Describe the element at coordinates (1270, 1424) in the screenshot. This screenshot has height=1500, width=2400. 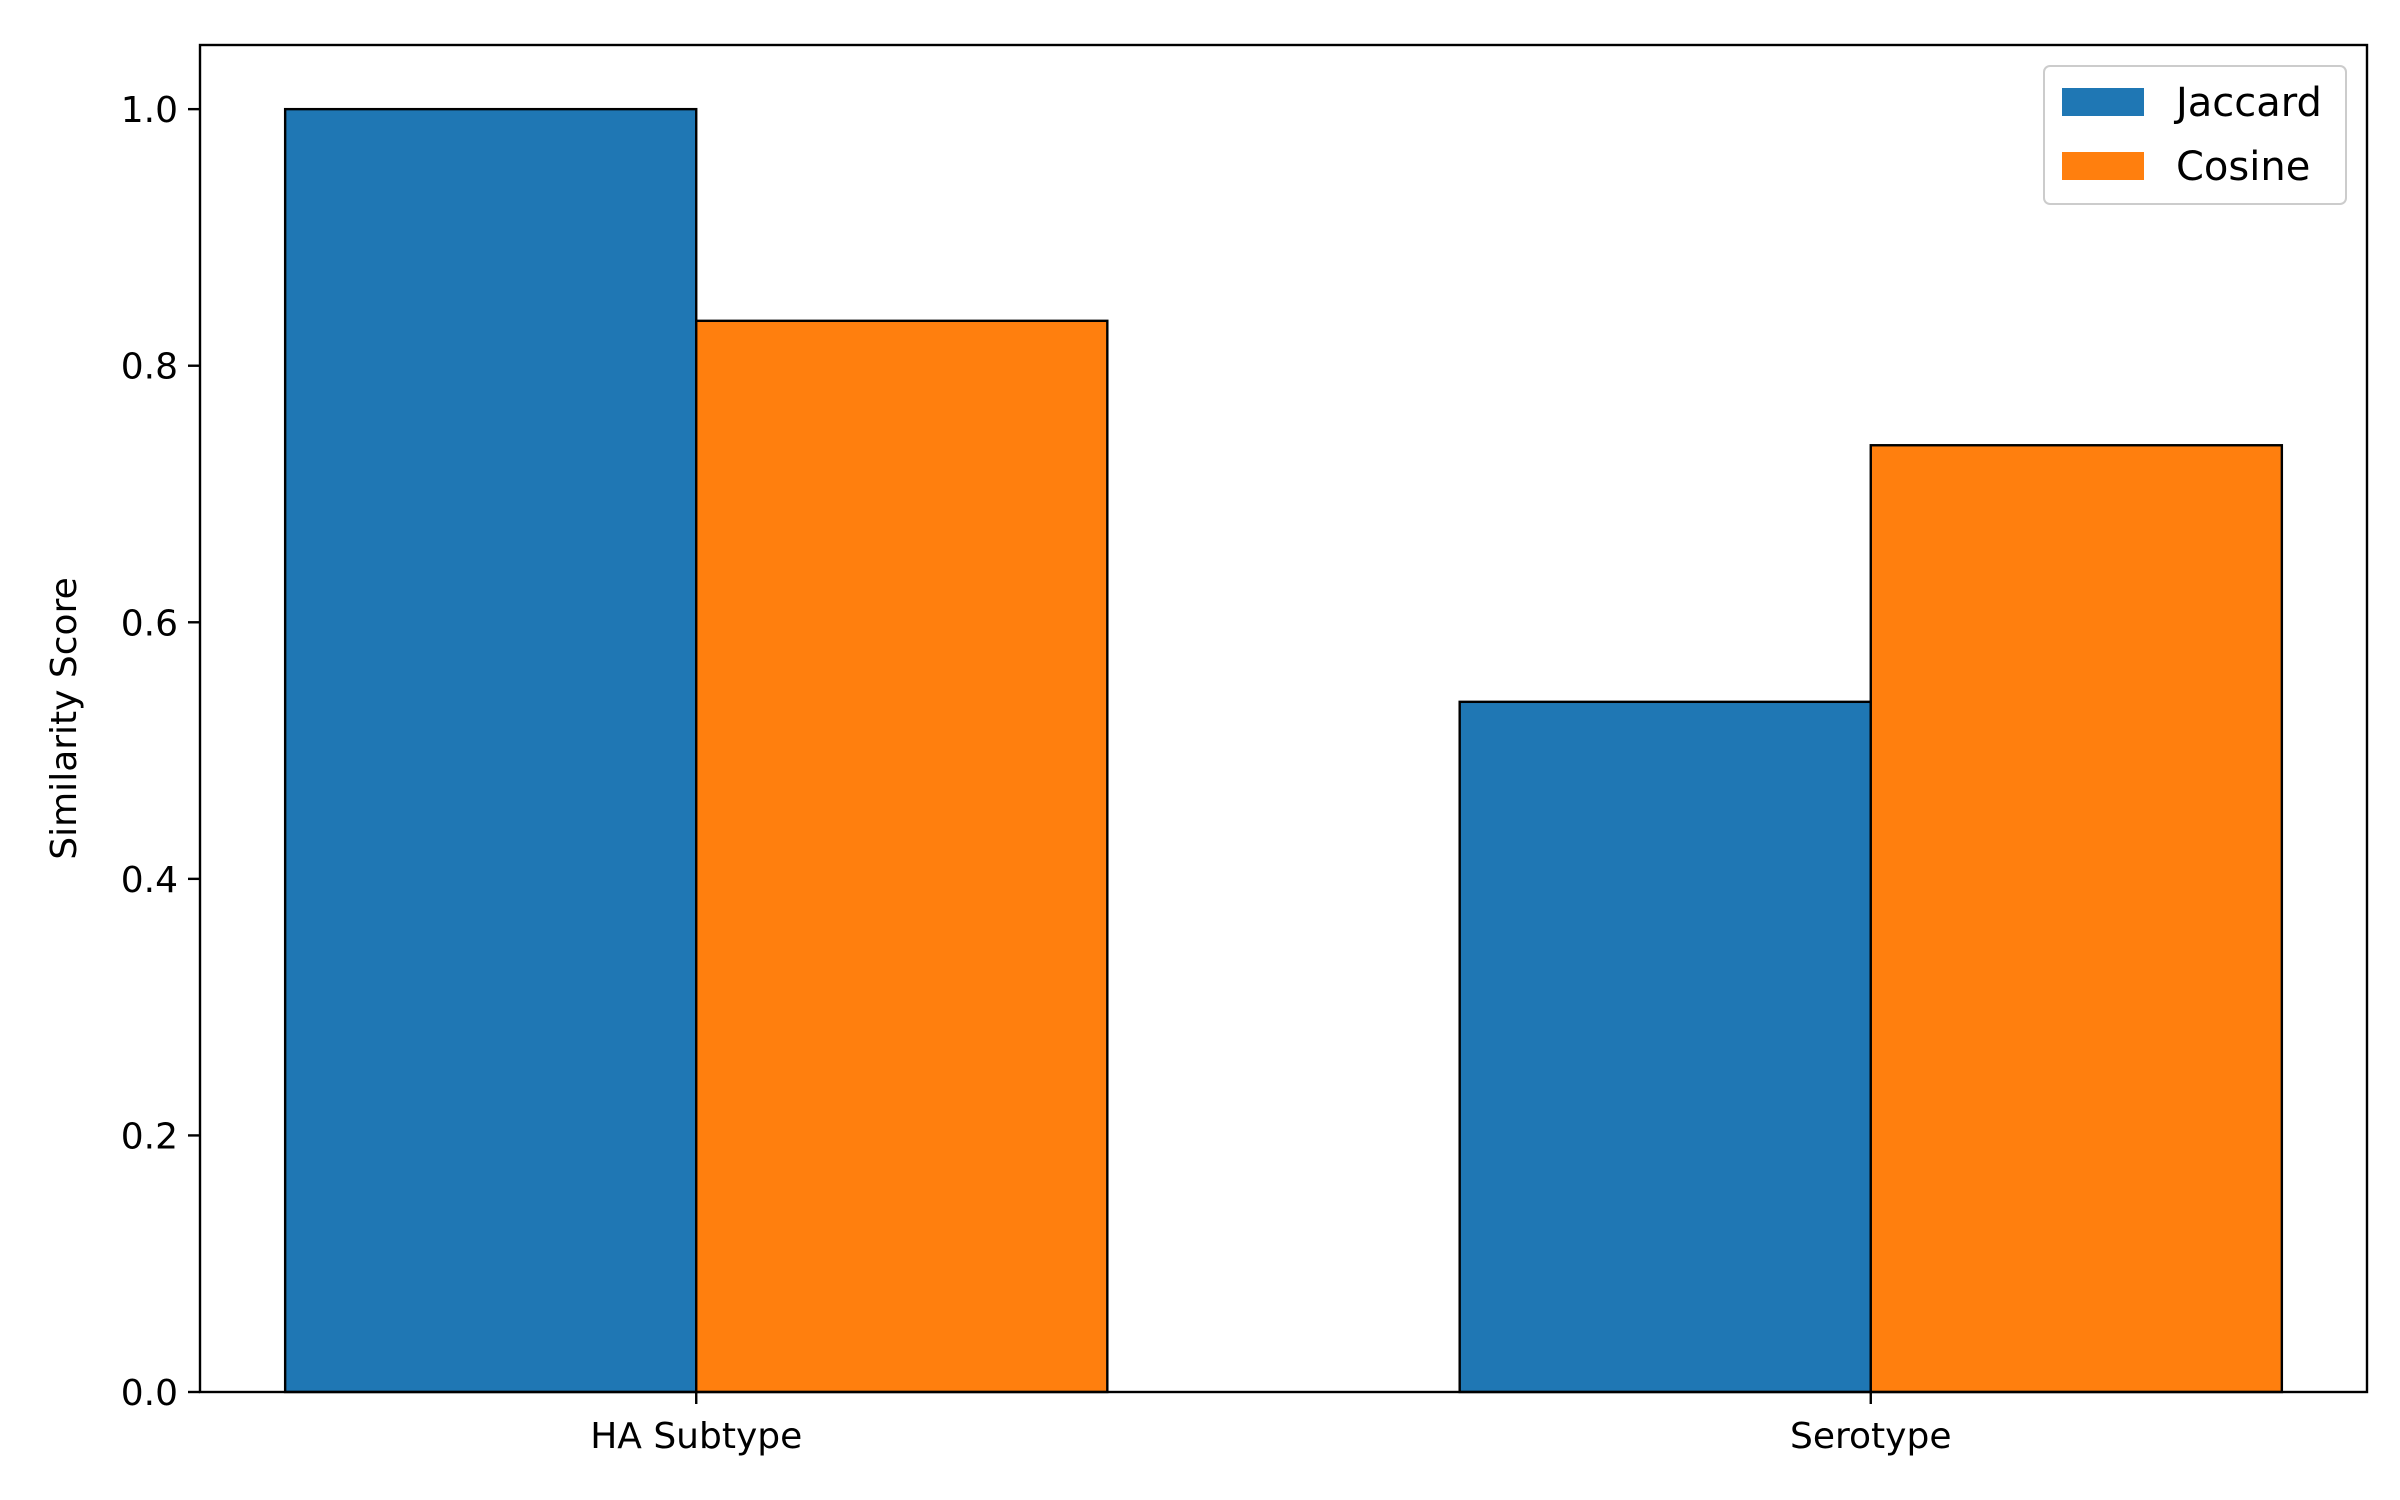
I see `x-axis-ticks: HA Subtype Serotype` at that location.